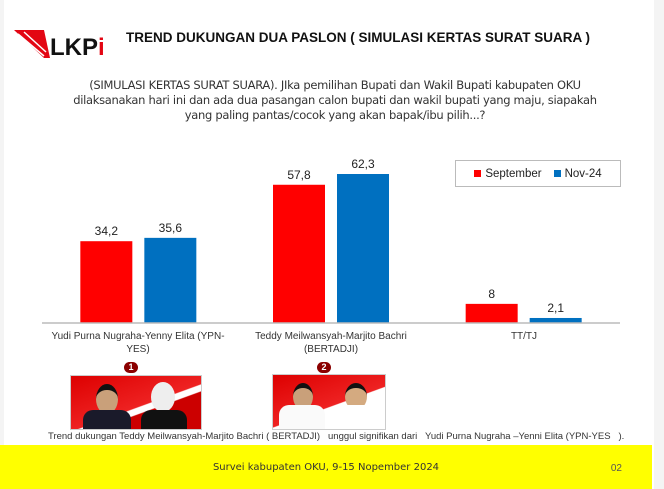 The image size is (664, 489). Describe the element at coordinates (299, 175) in the screenshot. I see `data-label: 57,8` at that location.